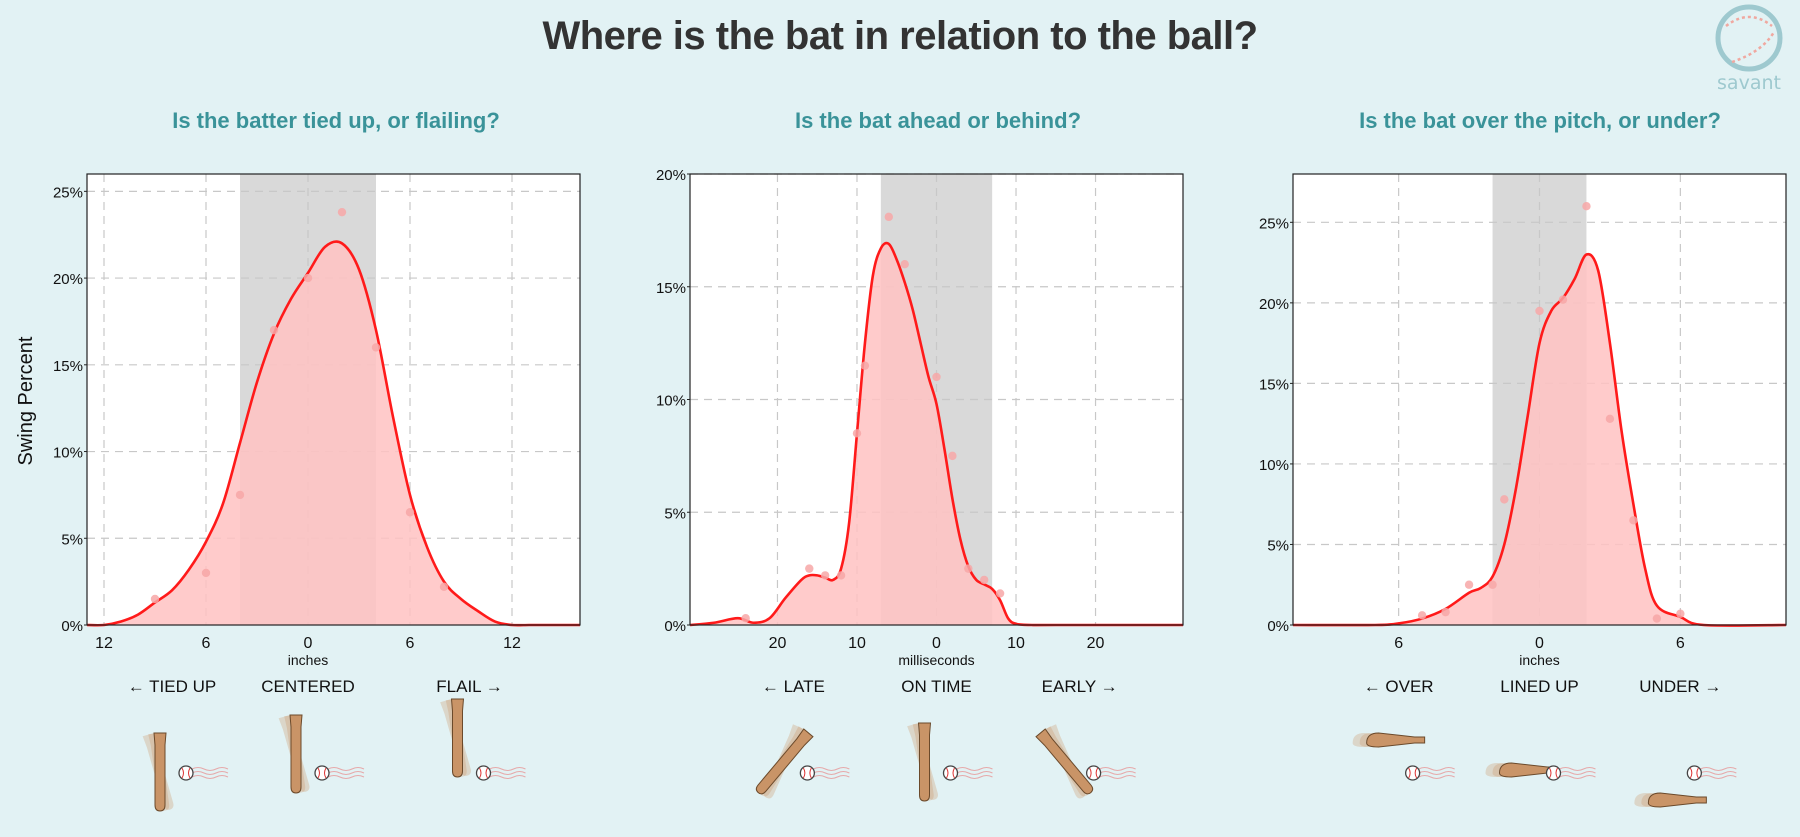 The height and width of the screenshot is (837, 1800). I want to click on y-tick-label: 20%, so click(671, 175).